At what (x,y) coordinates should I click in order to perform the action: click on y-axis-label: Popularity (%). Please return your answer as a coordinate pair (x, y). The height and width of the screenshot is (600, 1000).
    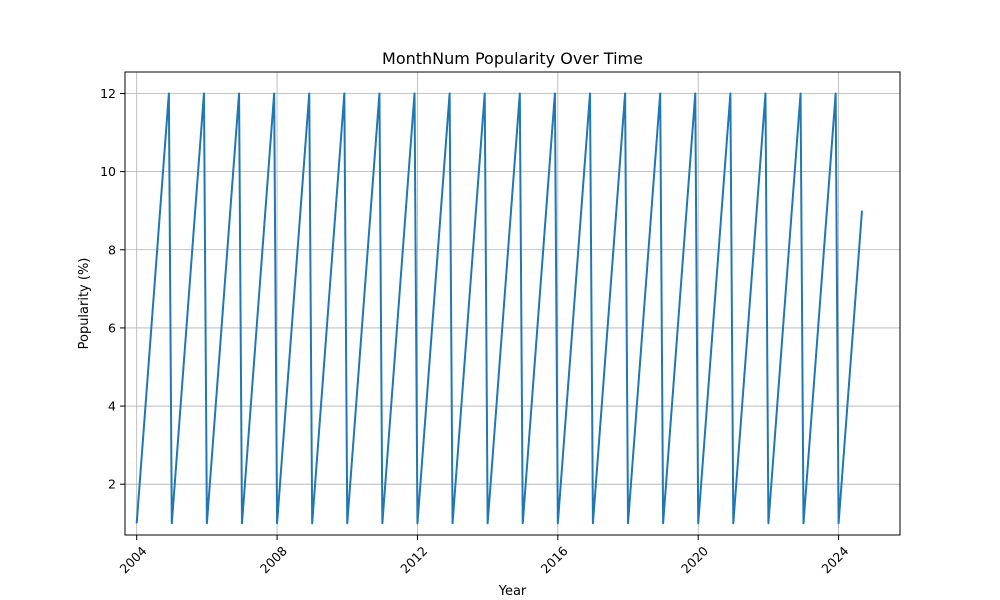
    Looking at the image, I should click on (84, 304).